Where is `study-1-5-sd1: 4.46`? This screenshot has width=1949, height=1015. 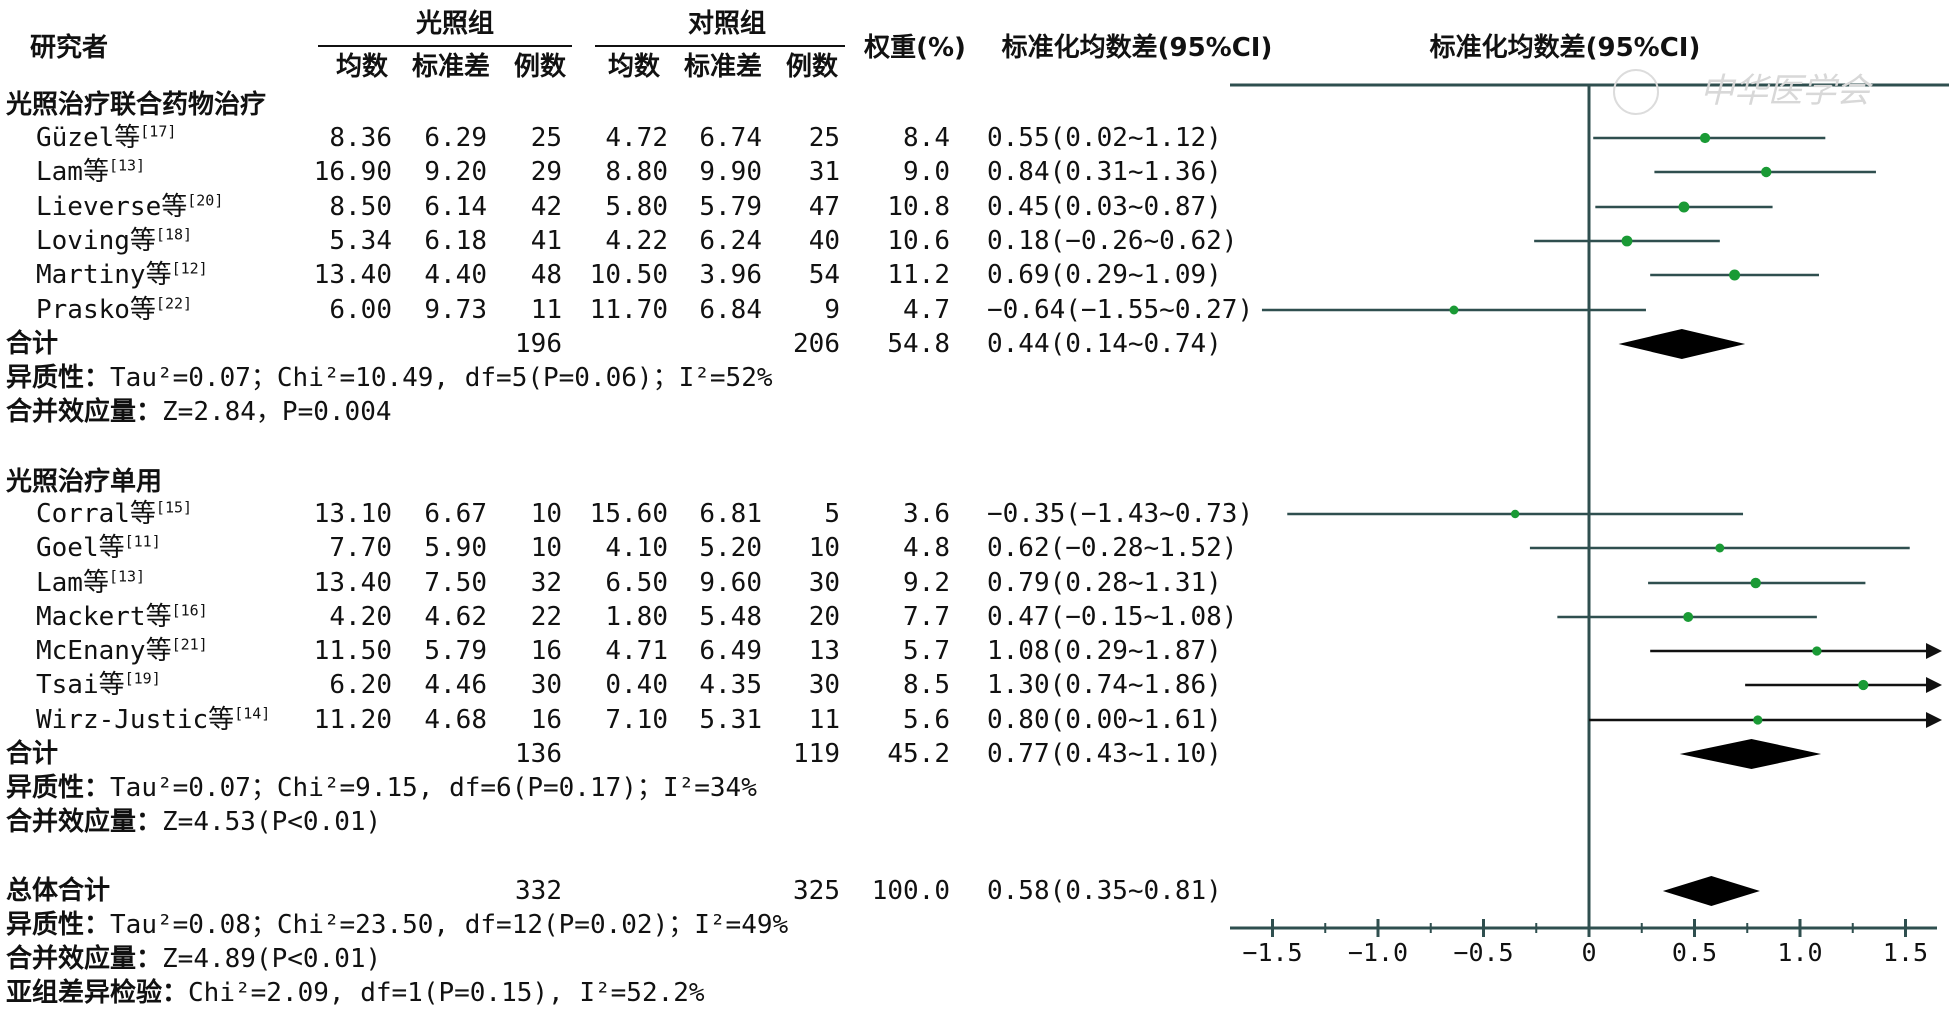 study-1-5-sd1: 4.46 is located at coordinates (455, 685).